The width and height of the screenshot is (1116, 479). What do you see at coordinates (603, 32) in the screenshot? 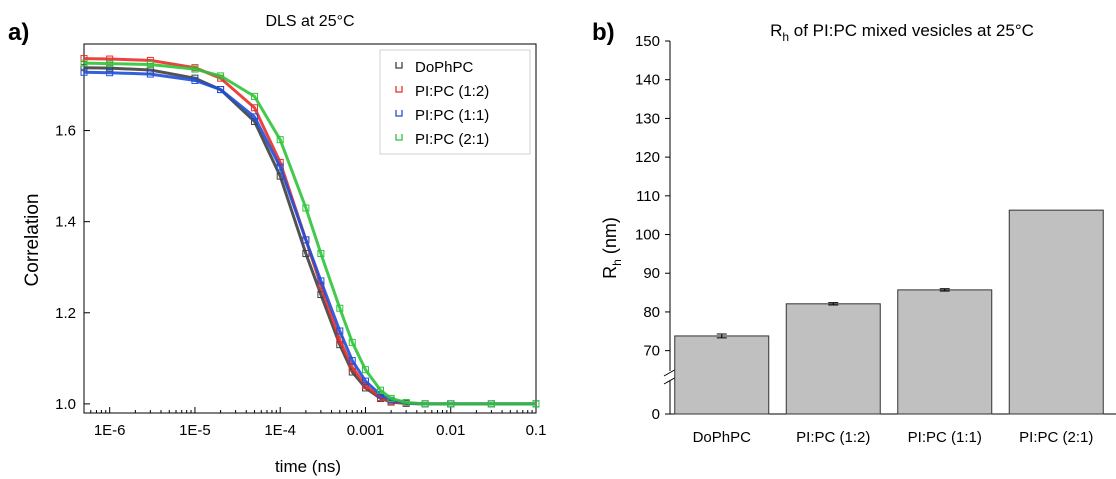
I see `panel-b-label: b)` at bounding box center [603, 32].